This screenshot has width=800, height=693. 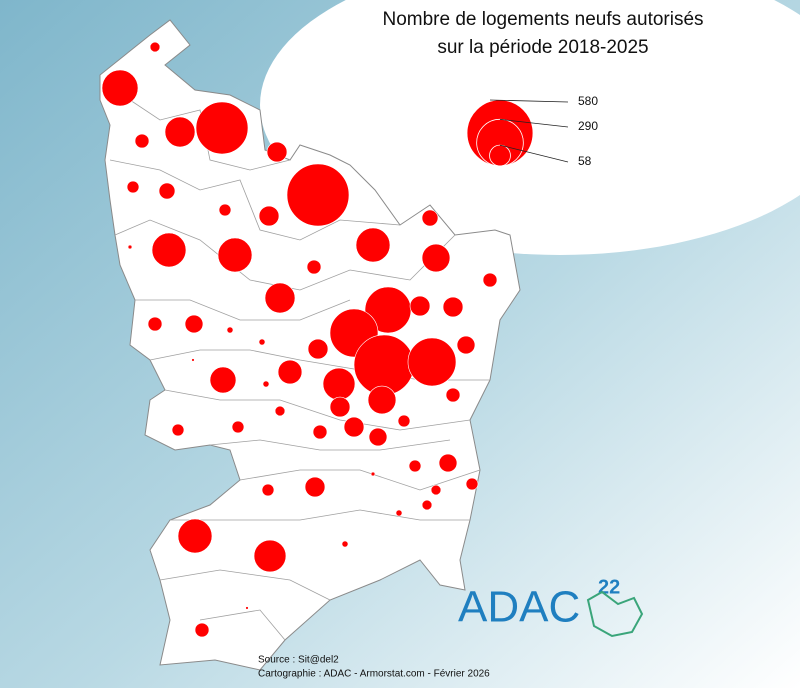 What do you see at coordinates (615, 614) in the screenshot?
I see `logo-shape` at bounding box center [615, 614].